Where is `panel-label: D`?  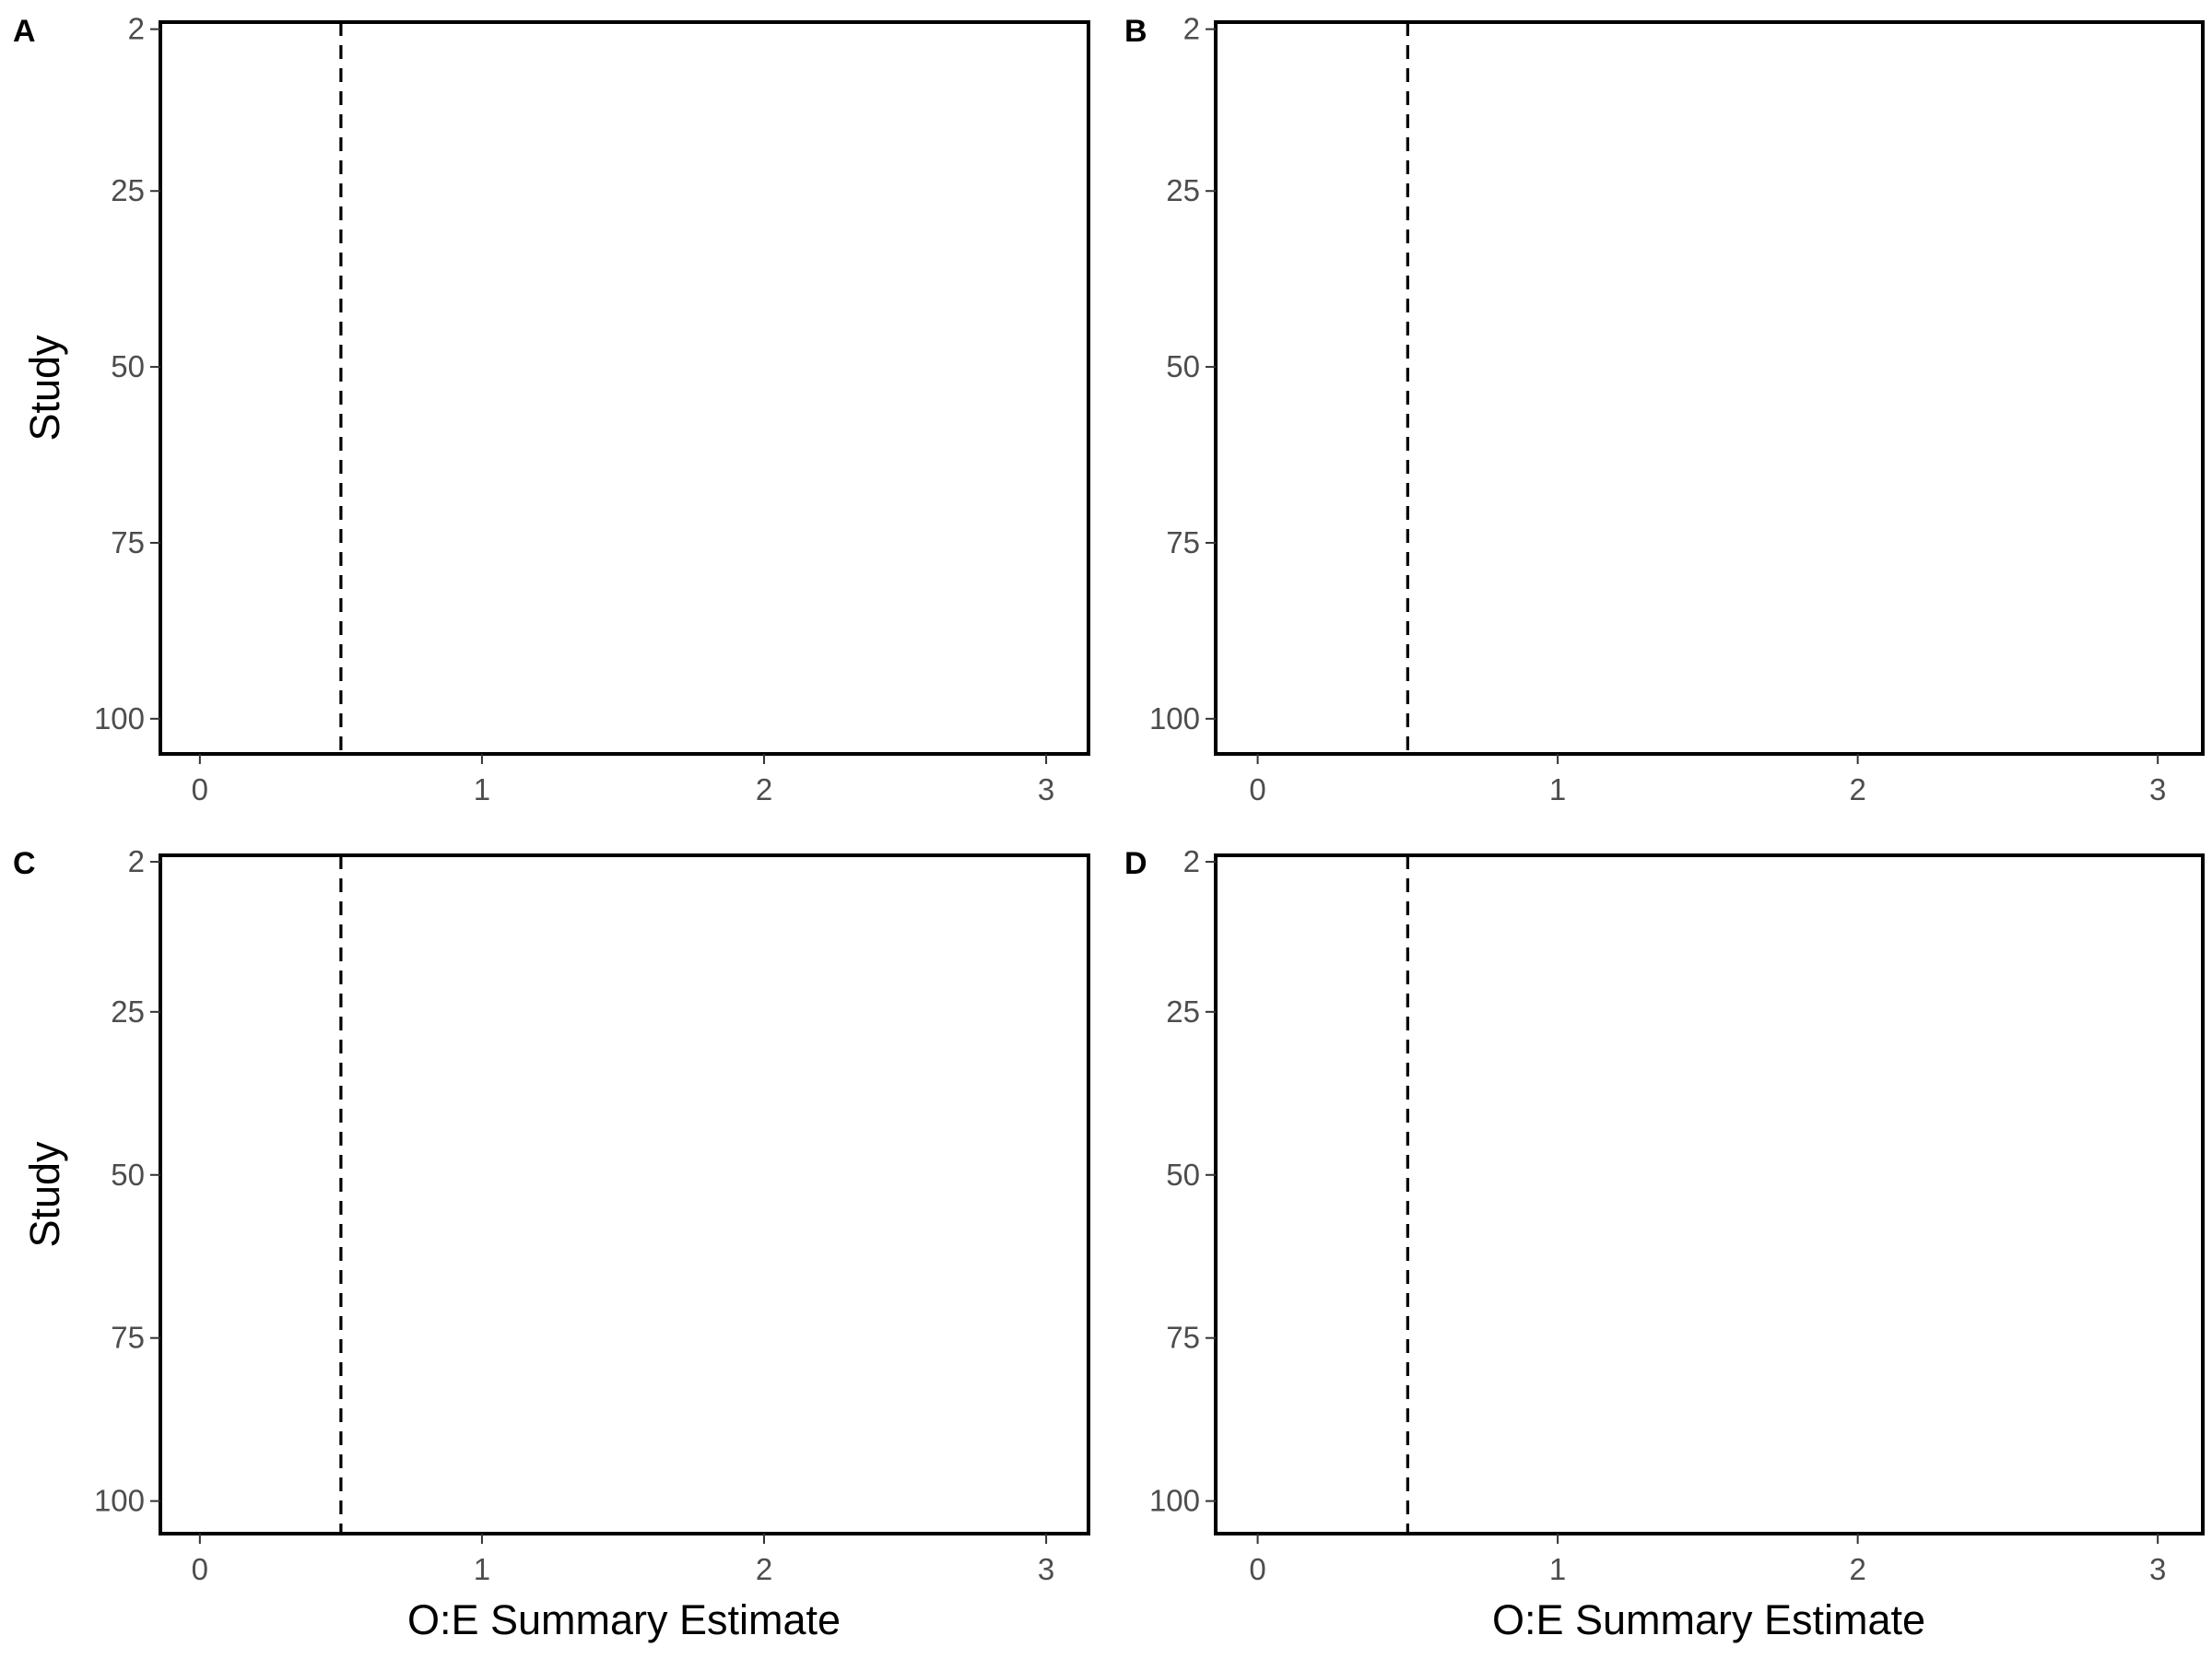
panel-label: D is located at coordinates (1135, 863).